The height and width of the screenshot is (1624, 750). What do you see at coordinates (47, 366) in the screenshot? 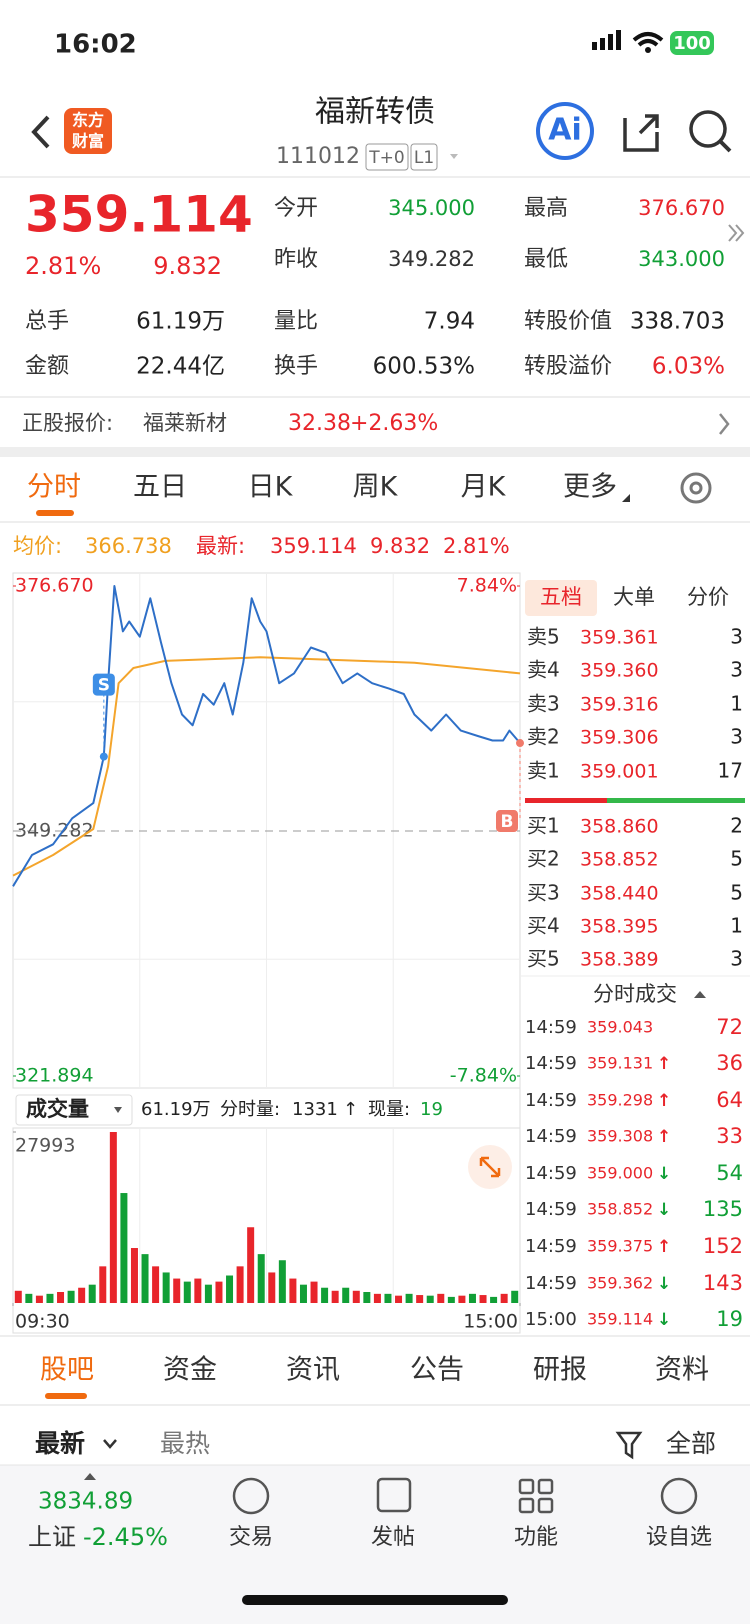
I see `stat-label: 金额` at bounding box center [47, 366].